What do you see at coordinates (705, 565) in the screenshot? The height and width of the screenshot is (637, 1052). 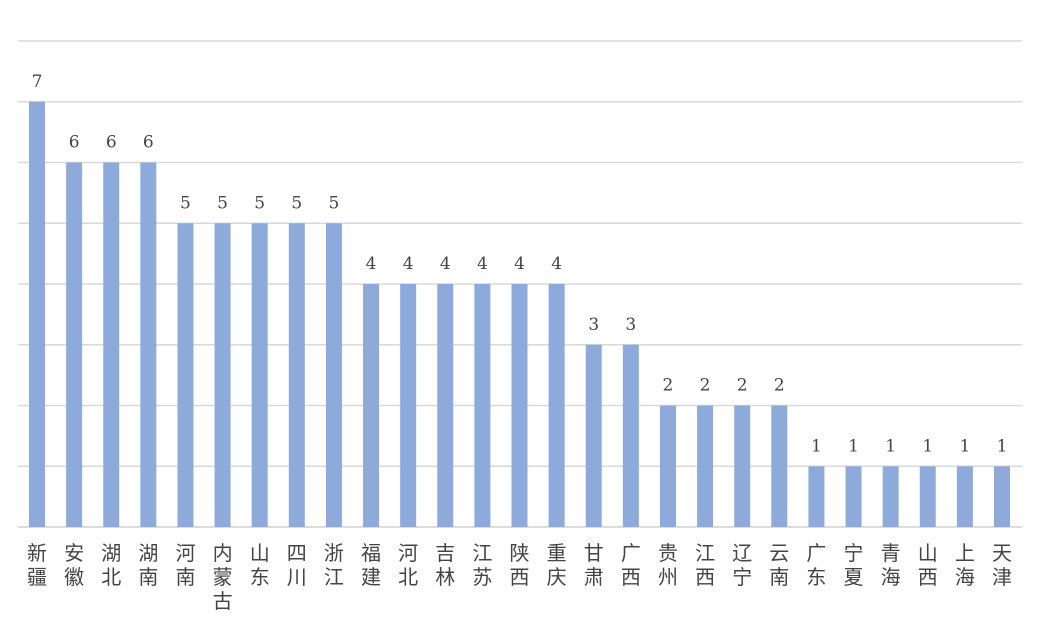 I see `category-label: 江西` at bounding box center [705, 565].